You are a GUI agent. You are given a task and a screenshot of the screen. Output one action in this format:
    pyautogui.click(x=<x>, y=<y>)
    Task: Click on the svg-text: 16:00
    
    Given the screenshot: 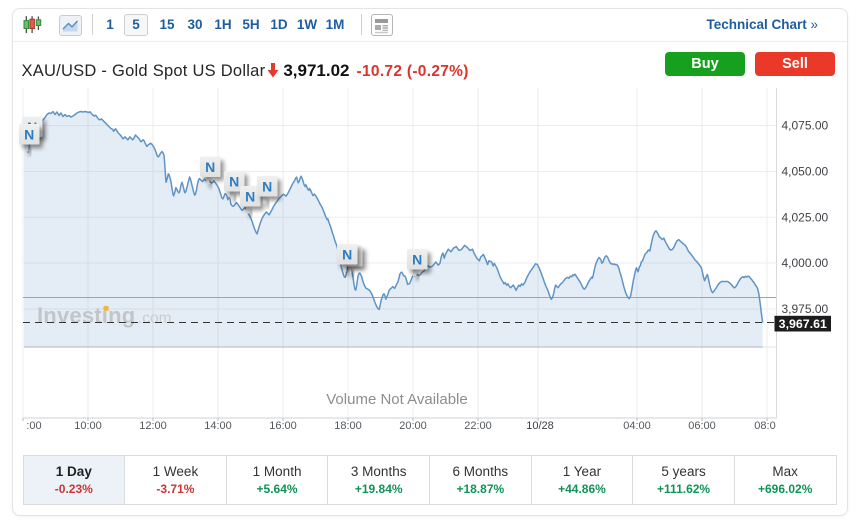 What is the action you would take?
    pyautogui.click(x=283, y=426)
    